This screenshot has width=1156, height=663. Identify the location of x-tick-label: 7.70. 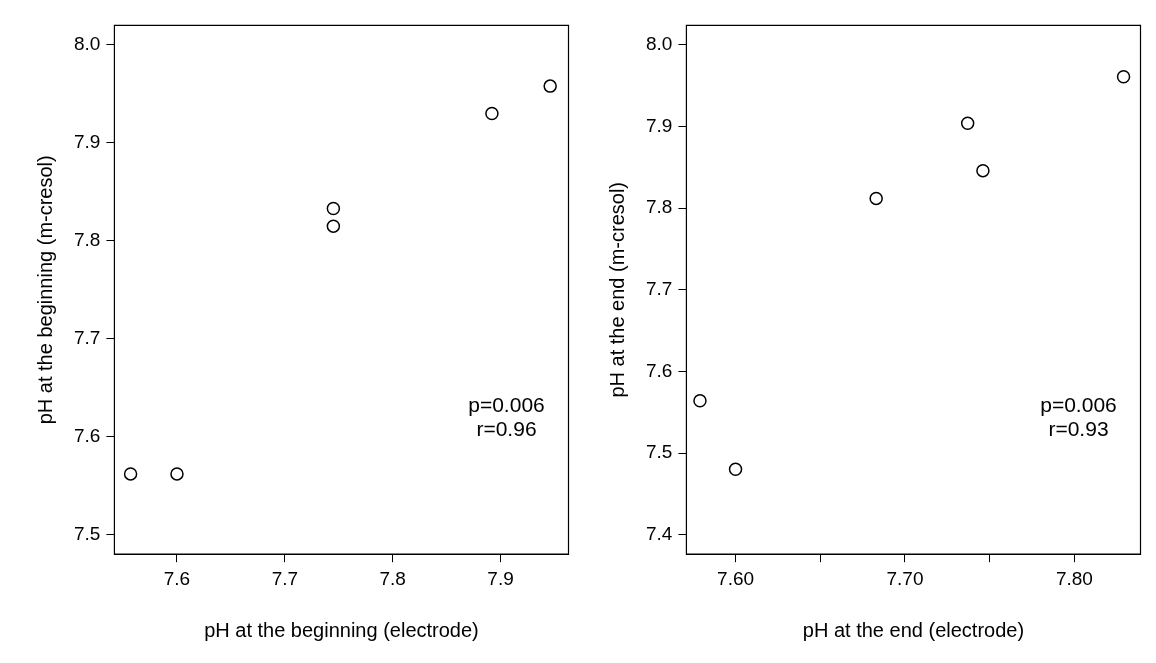
(905, 578).